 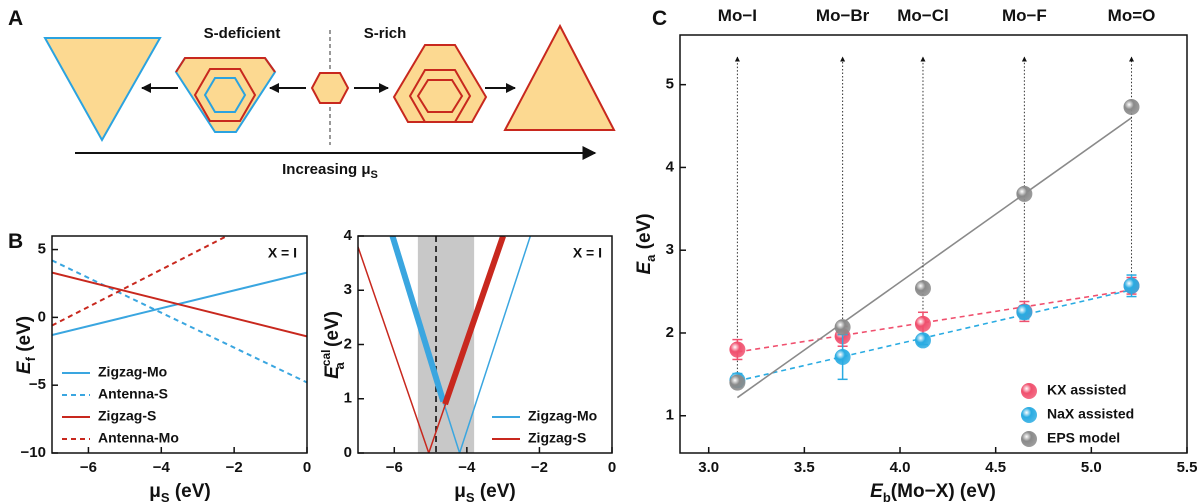 What do you see at coordinates (1083, 438) in the screenshot?
I see `legend-label: EPS model` at bounding box center [1083, 438].